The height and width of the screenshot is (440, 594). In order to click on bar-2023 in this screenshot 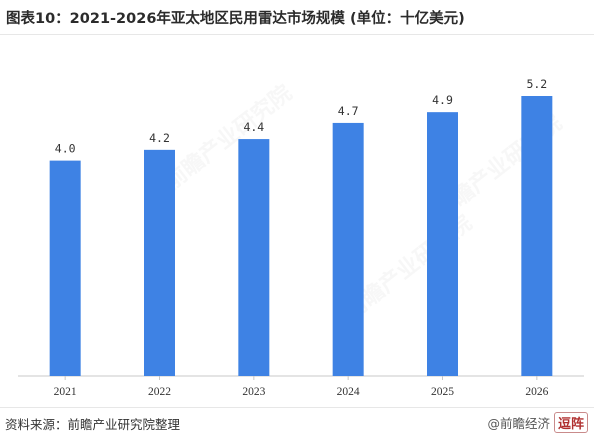, I will do `click(254, 257)`.